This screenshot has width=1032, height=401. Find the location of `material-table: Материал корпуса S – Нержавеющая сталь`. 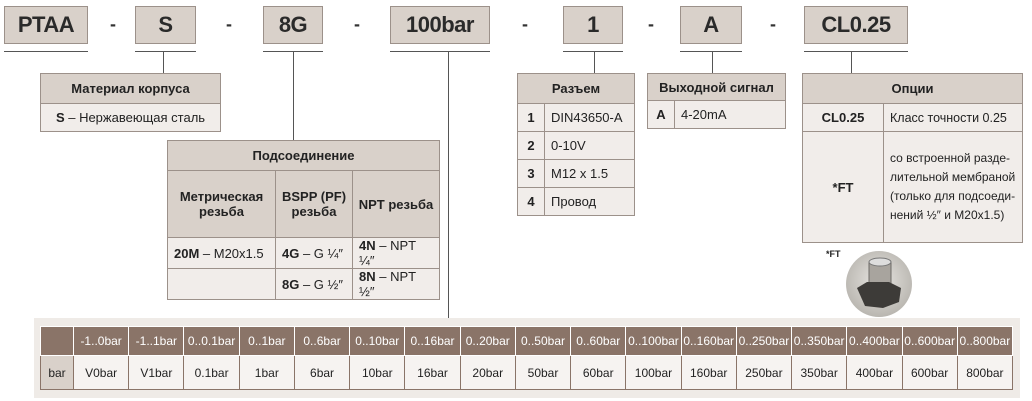

material-table: Материал корпуса S – Нержавеющая сталь is located at coordinates (130, 102).